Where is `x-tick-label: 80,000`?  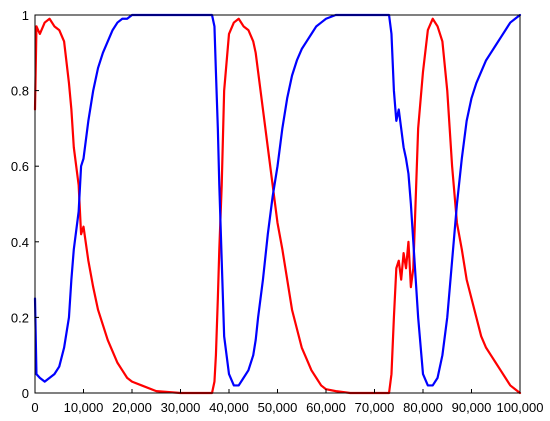 x-tick-label: 80,000 is located at coordinates (423, 407).